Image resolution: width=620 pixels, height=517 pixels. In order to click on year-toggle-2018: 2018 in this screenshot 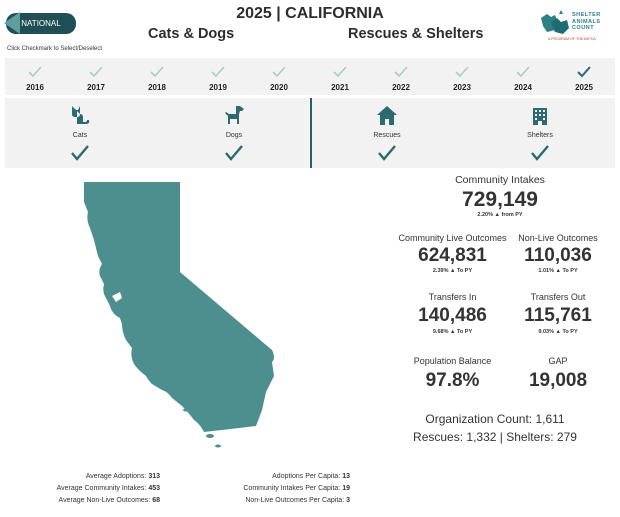, I will do `click(157, 76)`.